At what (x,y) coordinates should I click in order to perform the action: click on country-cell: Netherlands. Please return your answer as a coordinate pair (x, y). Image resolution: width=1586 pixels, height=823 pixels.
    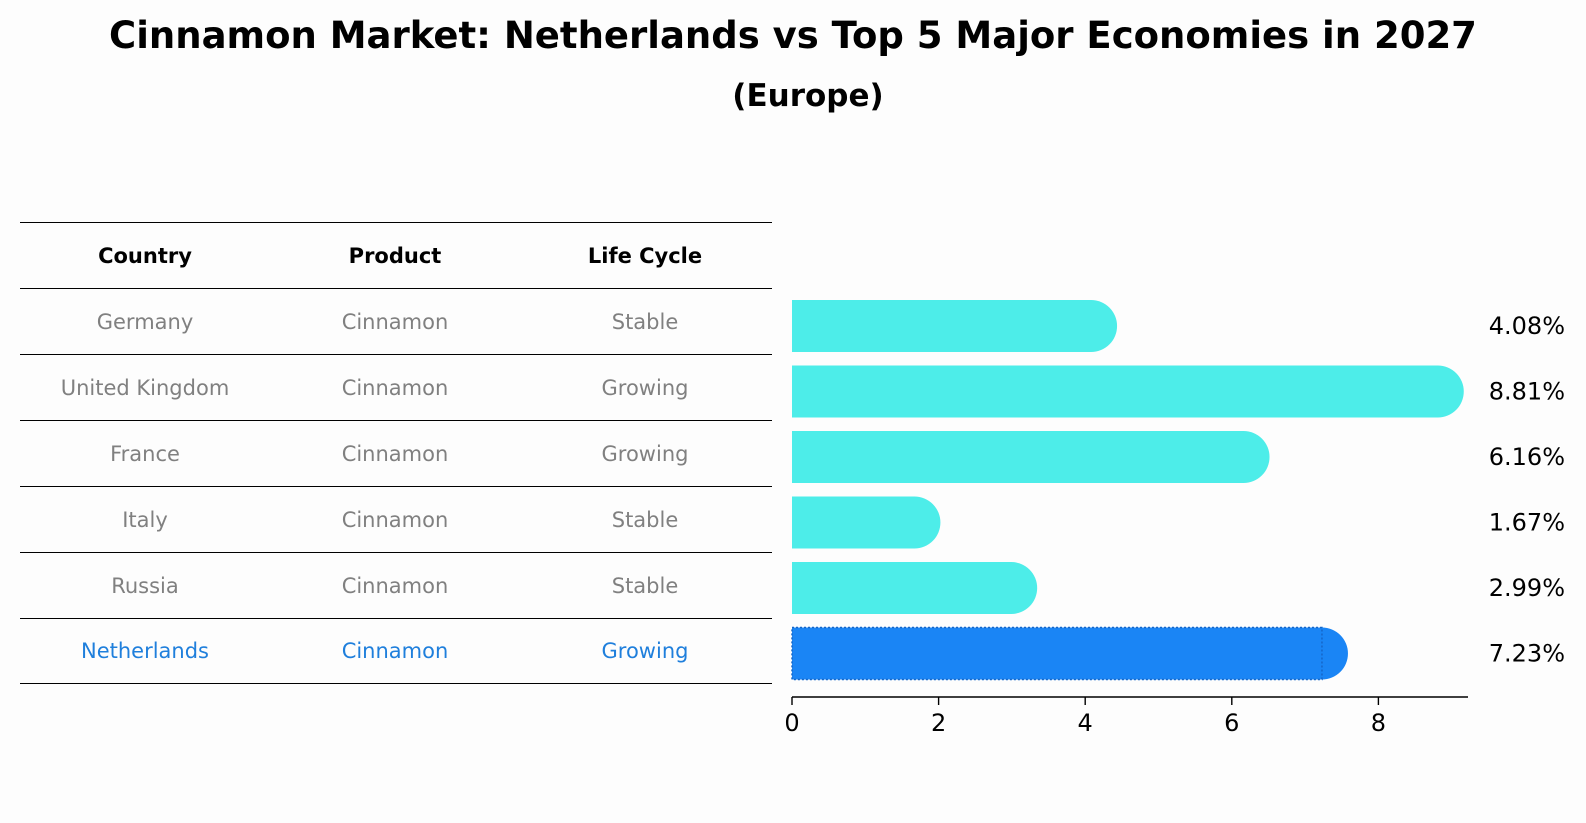
    Looking at the image, I should click on (144, 651).